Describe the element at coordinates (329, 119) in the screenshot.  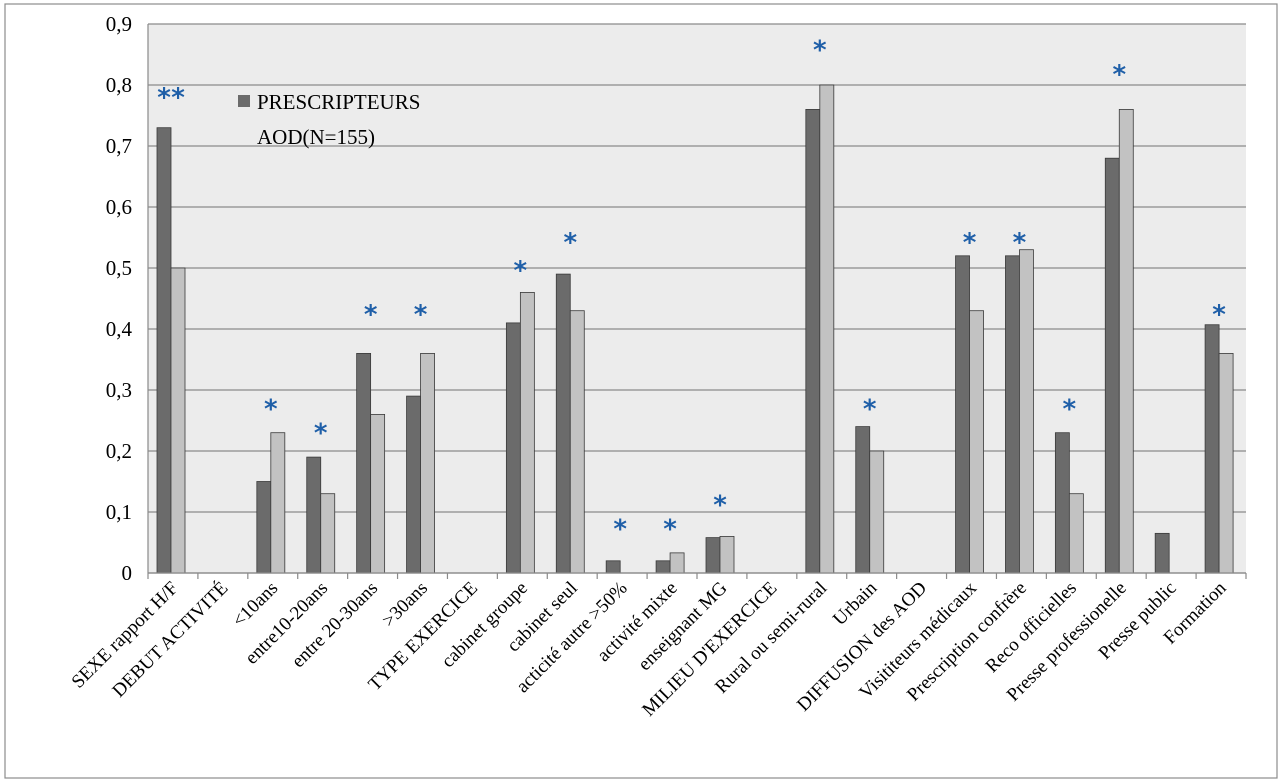
I see `legend: PRESCRIPTEURS AOD(N=155)` at that location.